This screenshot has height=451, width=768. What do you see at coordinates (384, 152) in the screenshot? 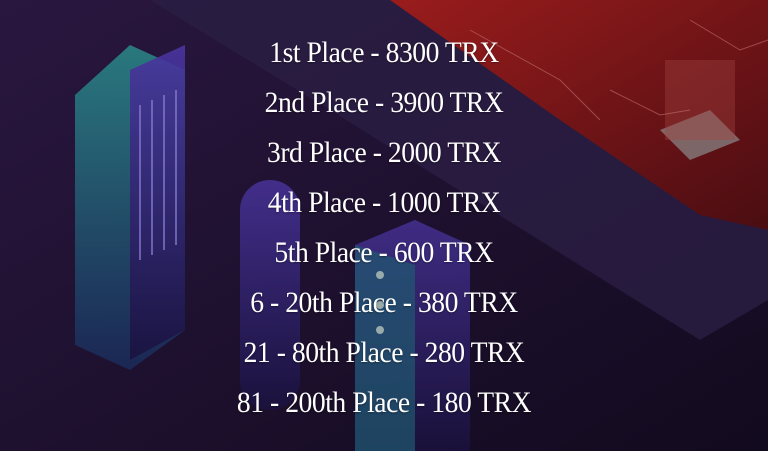
I see `prize-3rd: 3rd Place - 2000 TRX` at bounding box center [384, 152].